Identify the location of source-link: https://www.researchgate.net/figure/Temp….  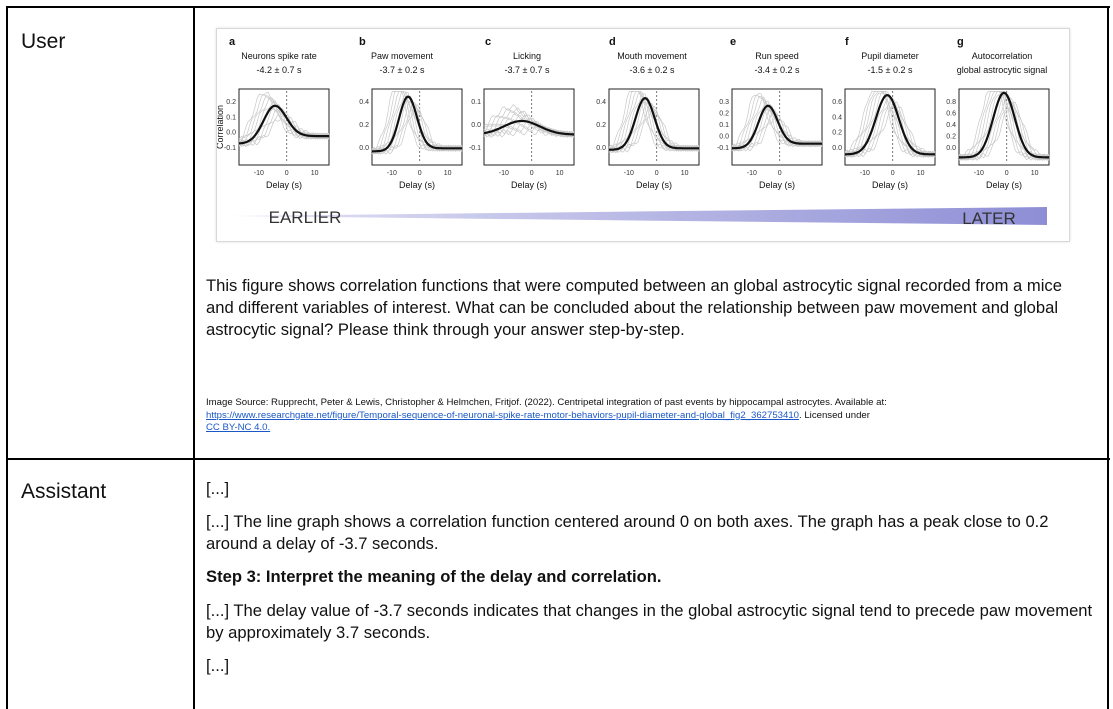
(503, 415).